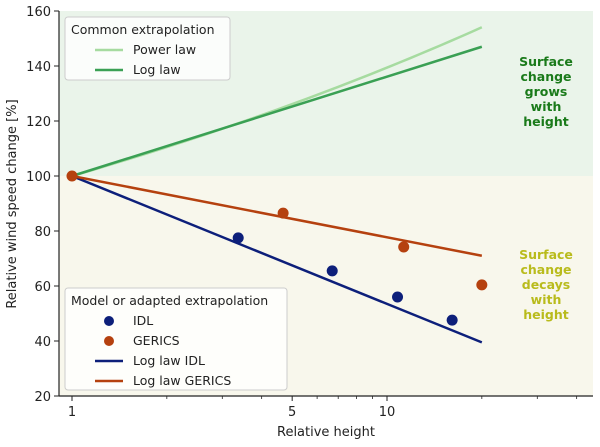  What do you see at coordinates (38, 67) in the screenshot?
I see `y-tick-label: 140` at bounding box center [38, 67].